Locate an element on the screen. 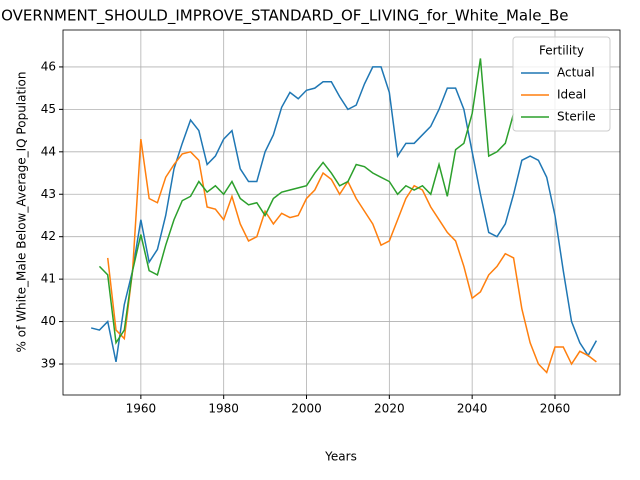 The width and height of the screenshot is (640, 480). x-tick-label: 2040 is located at coordinates (472, 409).